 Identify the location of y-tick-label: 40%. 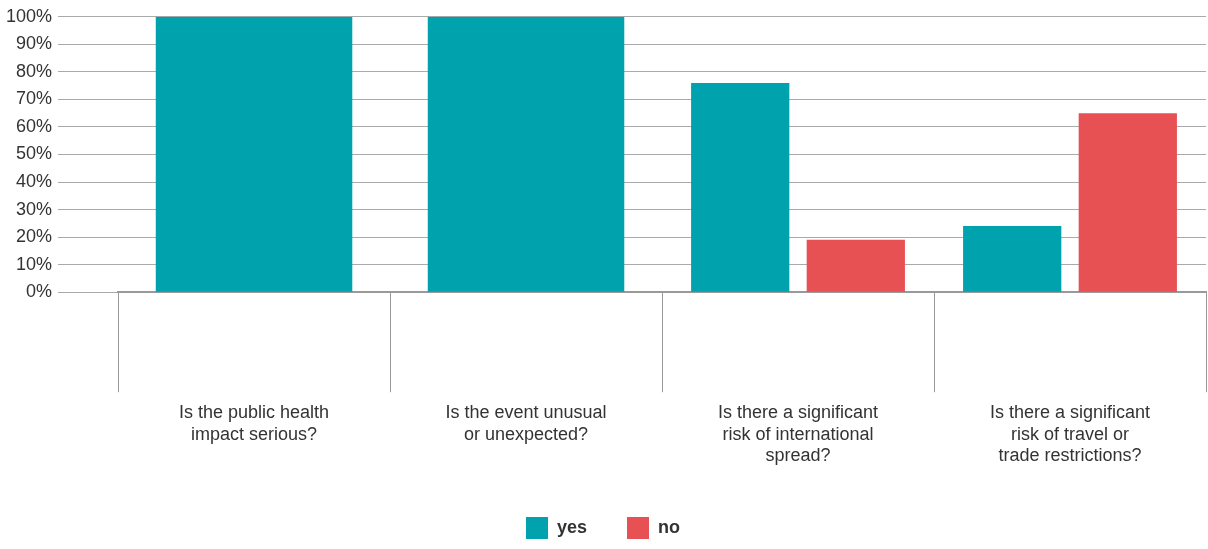
(34, 181).